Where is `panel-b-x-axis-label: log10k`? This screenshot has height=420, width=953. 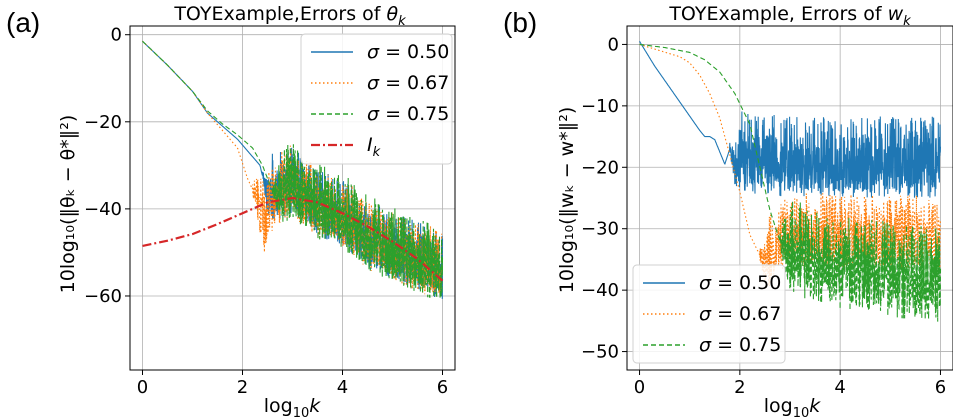 panel-b-x-axis-label: log10k is located at coordinates (793, 407).